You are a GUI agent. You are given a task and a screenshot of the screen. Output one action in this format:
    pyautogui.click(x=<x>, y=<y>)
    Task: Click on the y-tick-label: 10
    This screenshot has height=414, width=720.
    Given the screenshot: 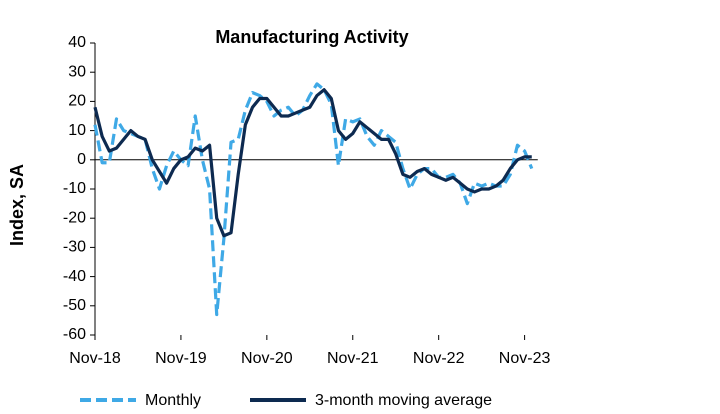 What is the action you would take?
    pyautogui.click(x=77, y=130)
    